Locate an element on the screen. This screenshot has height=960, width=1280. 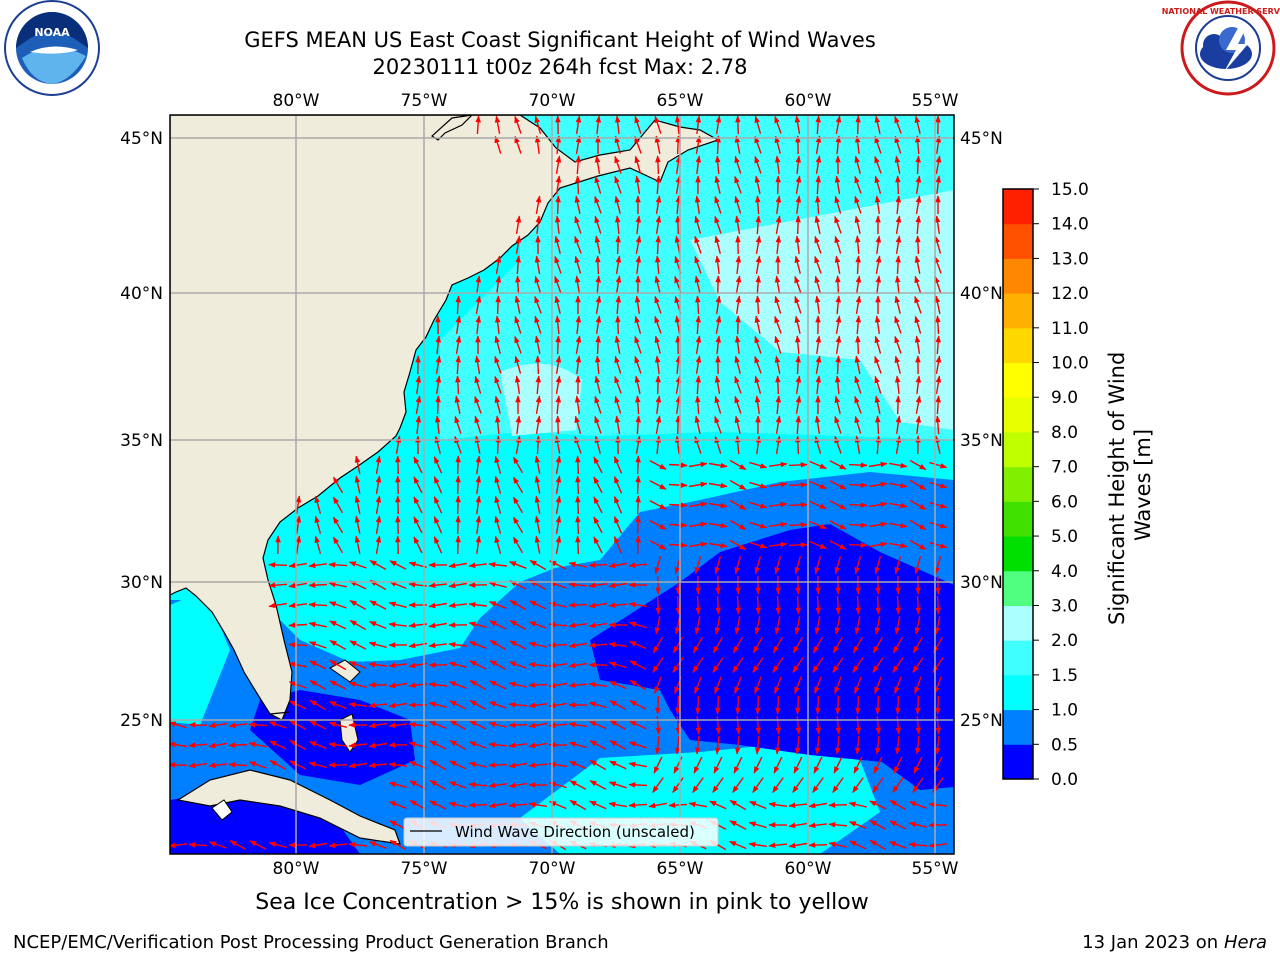
colorbar-tick-label: 2.0 is located at coordinates (1064, 641).